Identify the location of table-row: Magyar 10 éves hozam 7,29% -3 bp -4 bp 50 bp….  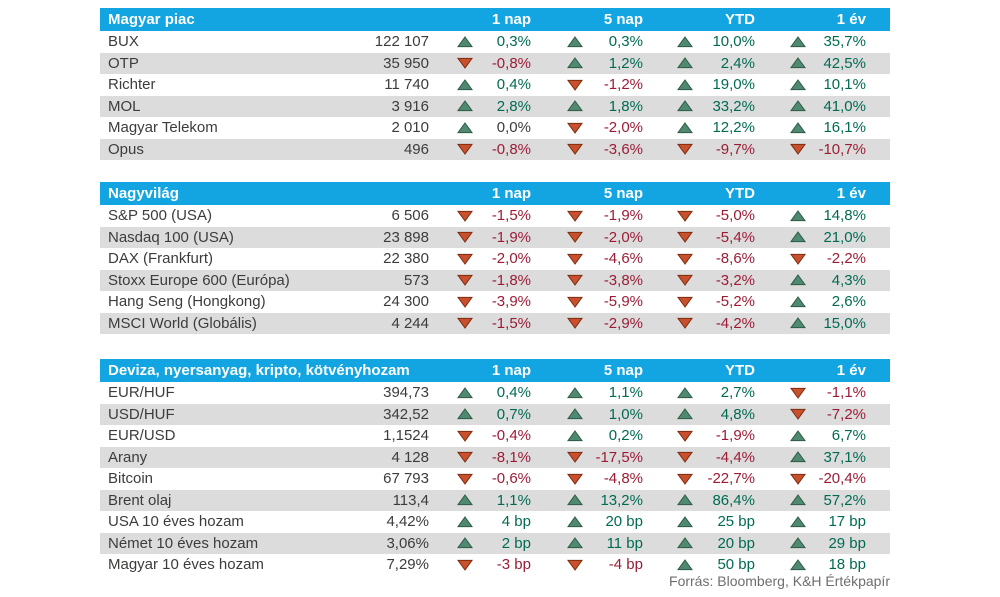
(495, 565).